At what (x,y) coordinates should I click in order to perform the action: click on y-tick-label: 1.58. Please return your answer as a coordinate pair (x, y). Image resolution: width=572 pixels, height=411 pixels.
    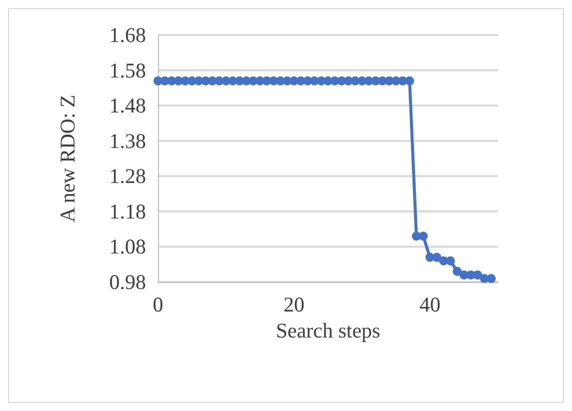
    Looking at the image, I should click on (127, 70).